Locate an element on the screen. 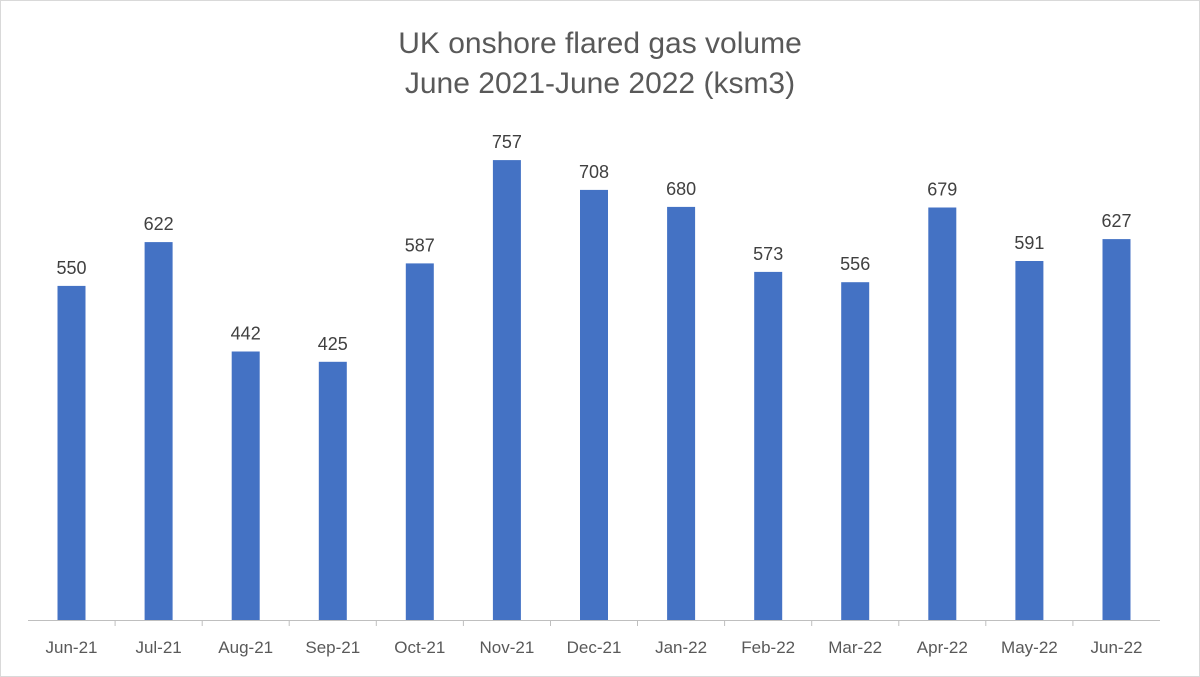 This screenshot has width=1200, height=677. data-label-jun-22: 627 is located at coordinates (1116, 221).